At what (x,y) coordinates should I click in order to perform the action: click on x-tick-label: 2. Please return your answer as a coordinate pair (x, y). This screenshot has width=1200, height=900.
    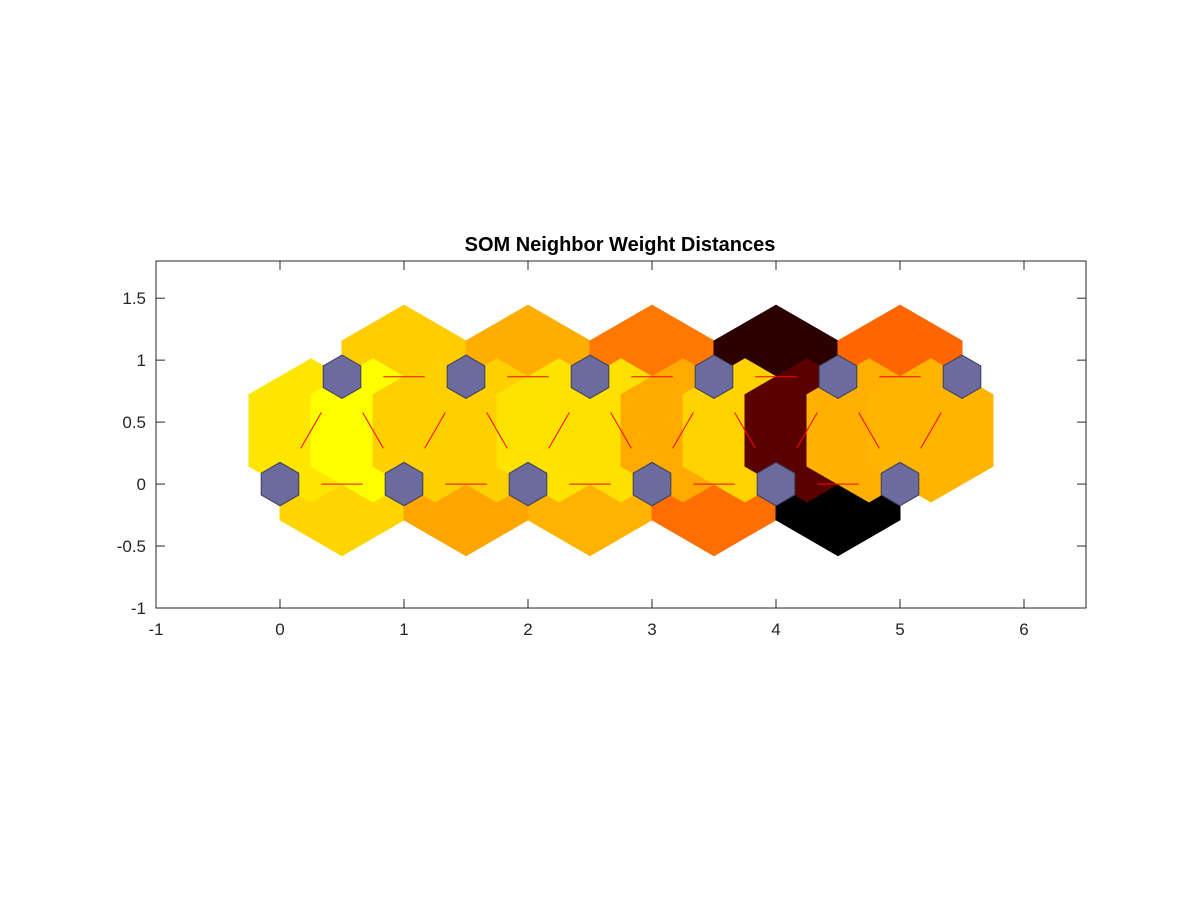
    Looking at the image, I should click on (527, 629).